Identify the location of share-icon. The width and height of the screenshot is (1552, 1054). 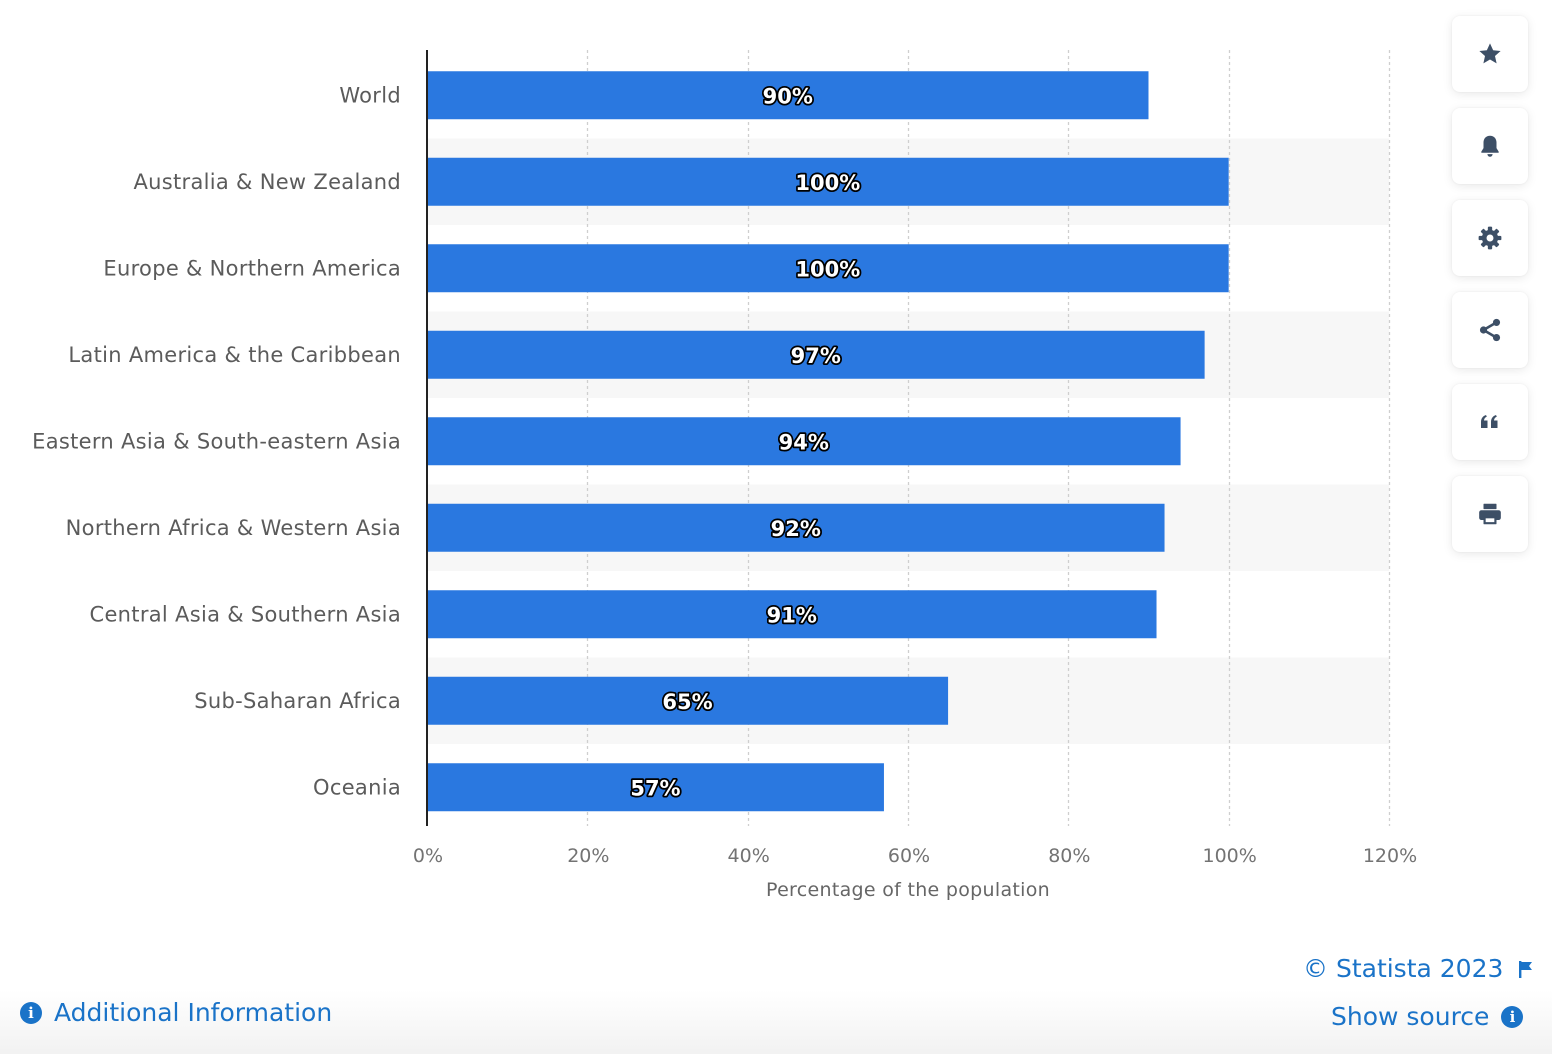
(1490, 330).